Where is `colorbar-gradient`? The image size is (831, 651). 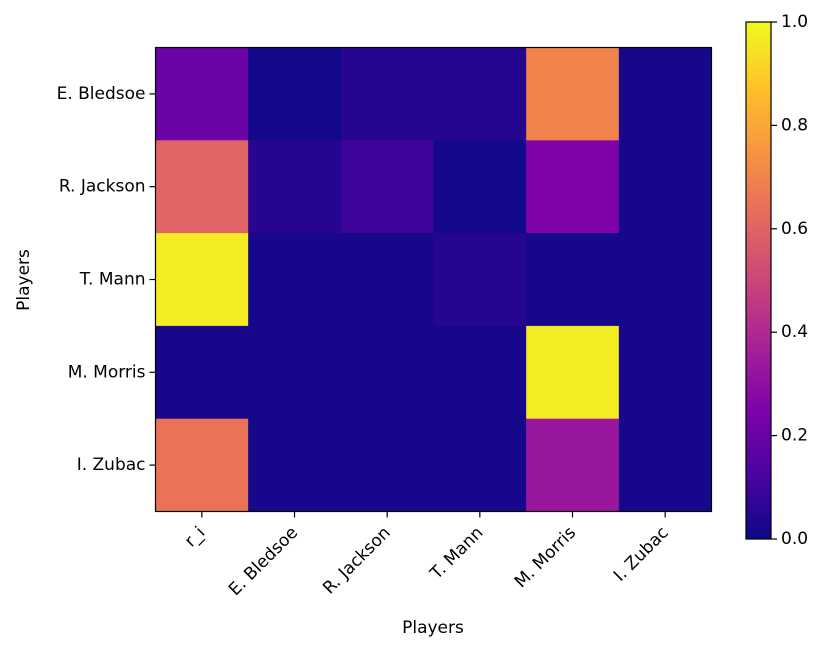
colorbar-gradient is located at coordinates (758, 280).